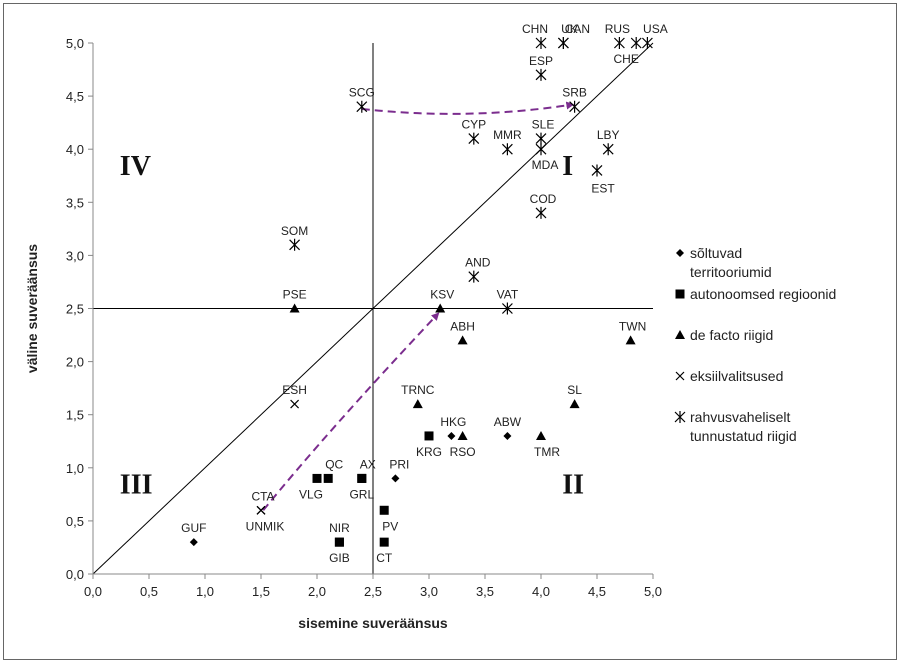  Describe the element at coordinates (294, 390) in the screenshot. I see `point-label-esh: ESH` at that location.